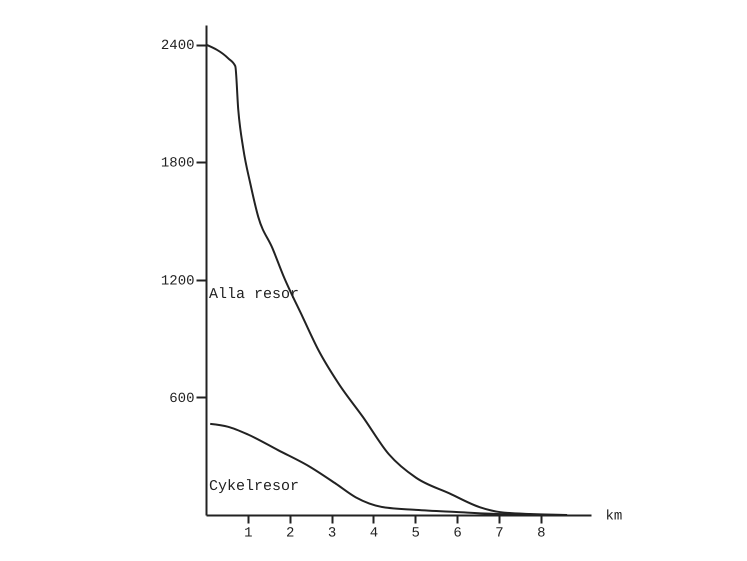 This screenshot has width=747, height=561. What do you see at coordinates (181, 398) in the screenshot?
I see `y-tick-label: 600` at bounding box center [181, 398].